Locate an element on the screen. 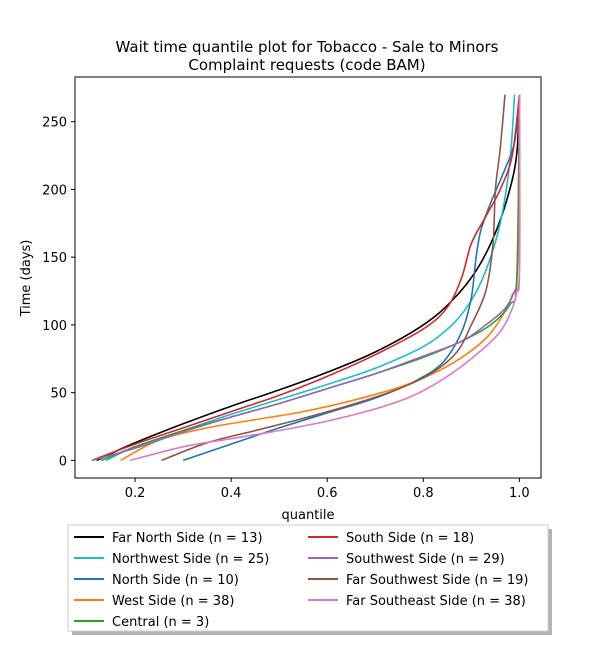  x-tick-label: 0.2 is located at coordinates (135, 493).